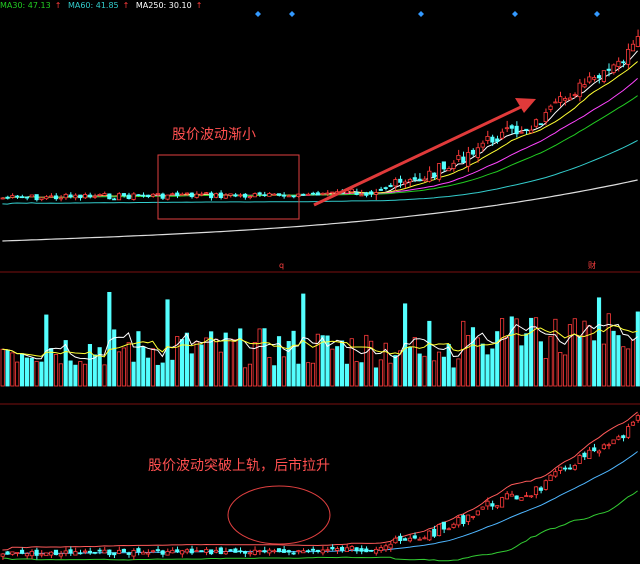  What do you see at coordinates (592, 265) in the screenshot?
I see `marker-cai: 财` at bounding box center [592, 265].